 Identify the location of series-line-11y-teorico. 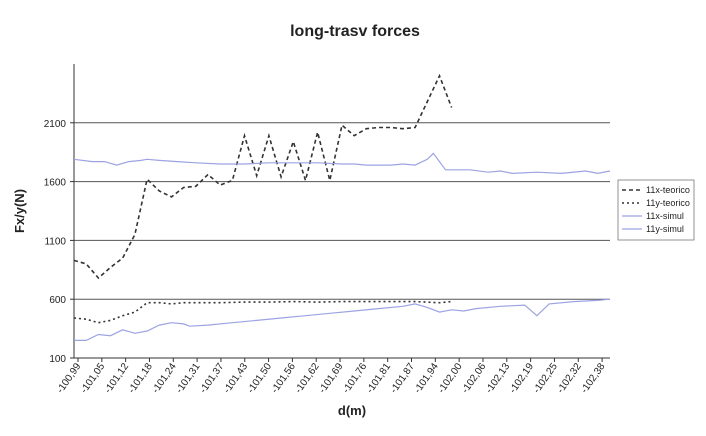
(262, 312).